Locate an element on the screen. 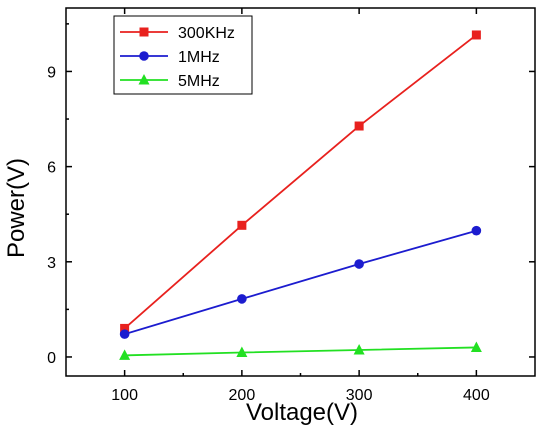 The height and width of the screenshot is (437, 550). legend: 300KHz 1MHz 5MHz is located at coordinates (183, 55).